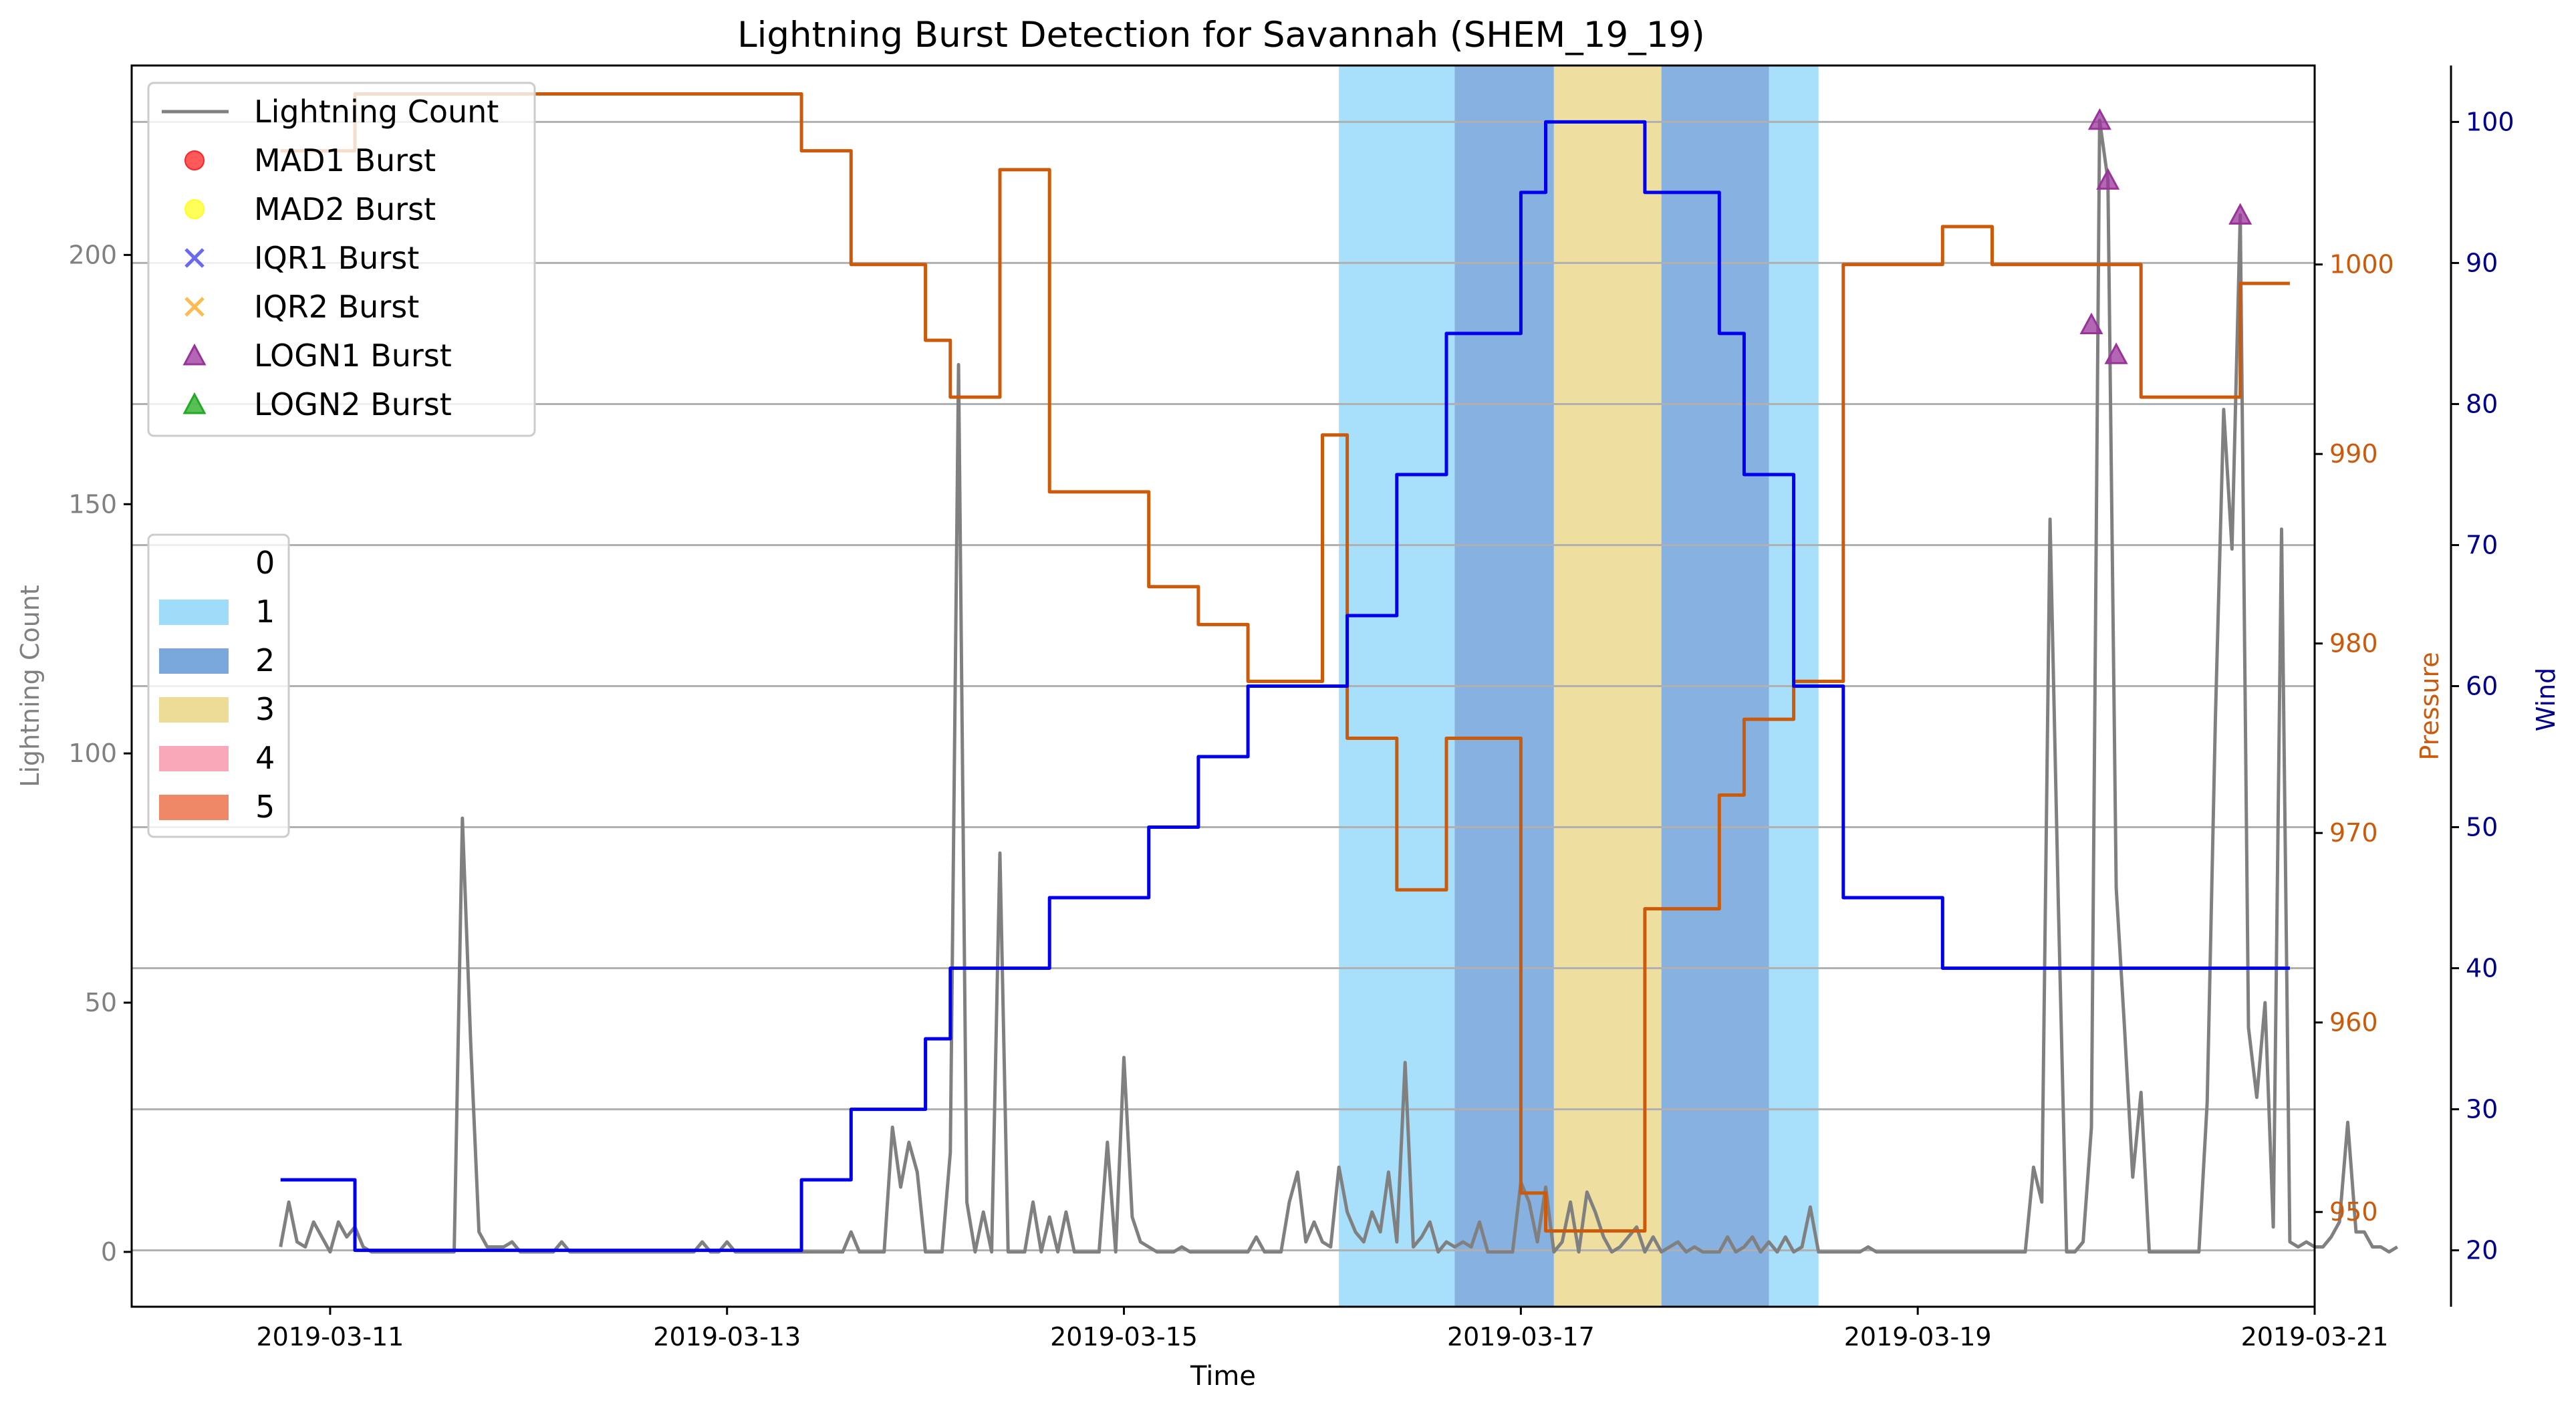 Image resolution: width=2576 pixels, height=1409 pixels. I want to click on legend-series-label: Lightning Count, so click(377, 112).